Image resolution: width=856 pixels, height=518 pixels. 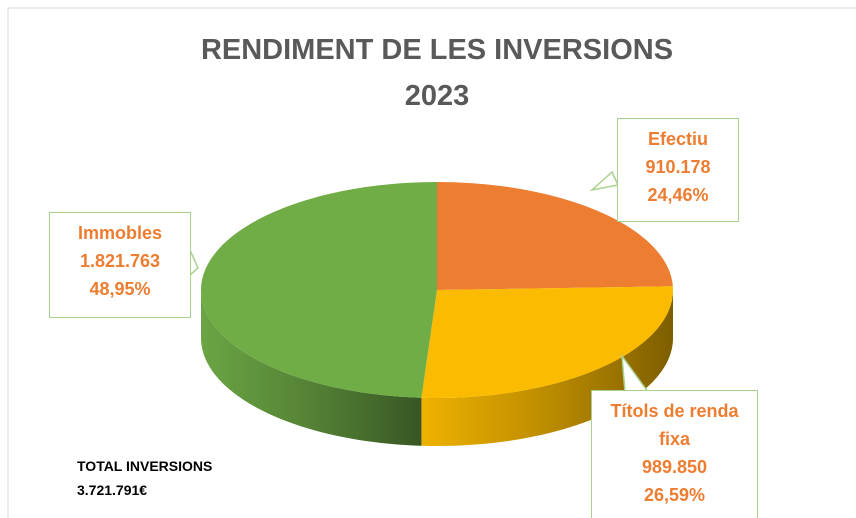 What do you see at coordinates (437, 96) in the screenshot?
I see `chart-subtitle: 2023` at bounding box center [437, 96].